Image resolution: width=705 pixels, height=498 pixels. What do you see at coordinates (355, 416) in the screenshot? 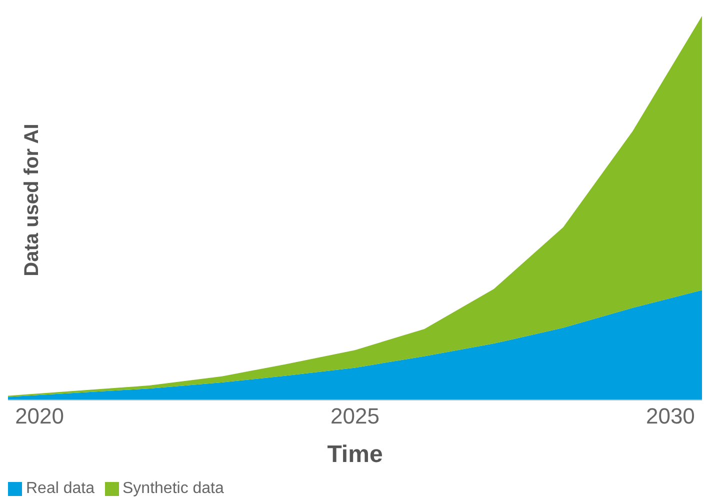
I see `x-tick-label: 2025` at bounding box center [355, 416].